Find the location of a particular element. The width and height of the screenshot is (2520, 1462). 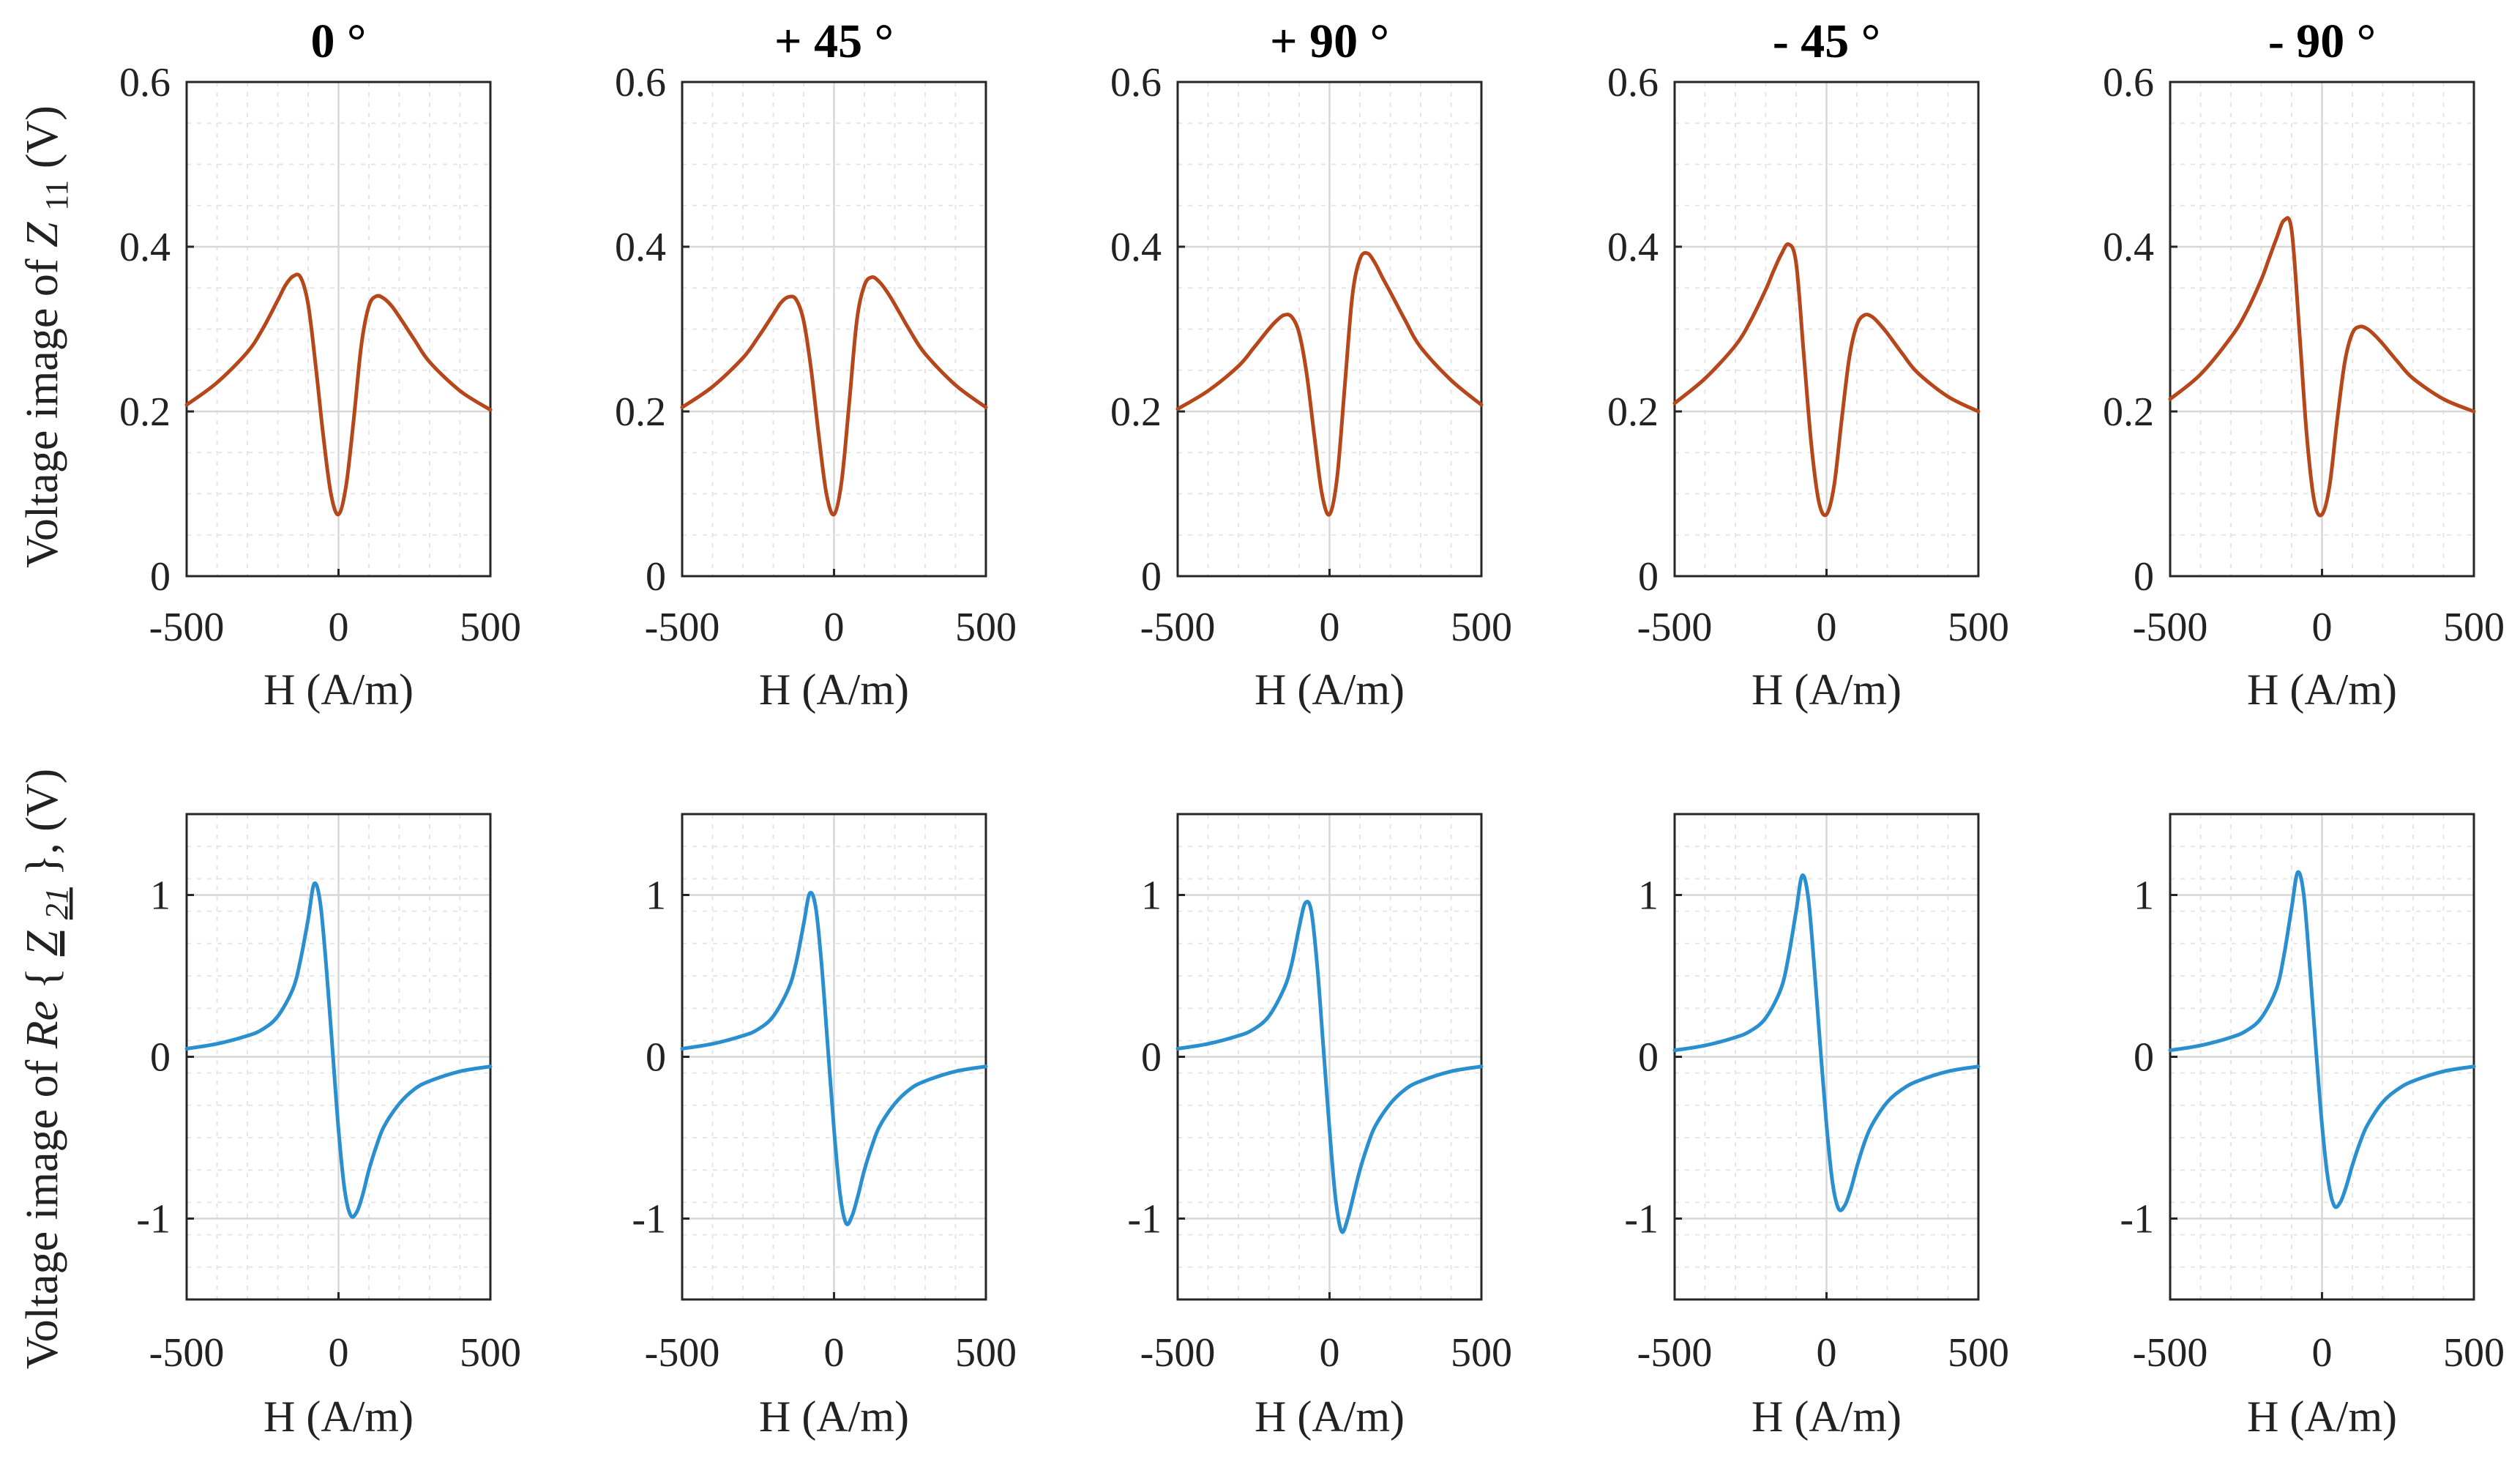

y-axis-label-bottom-symbol: Z is located at coordinates (42, 943).